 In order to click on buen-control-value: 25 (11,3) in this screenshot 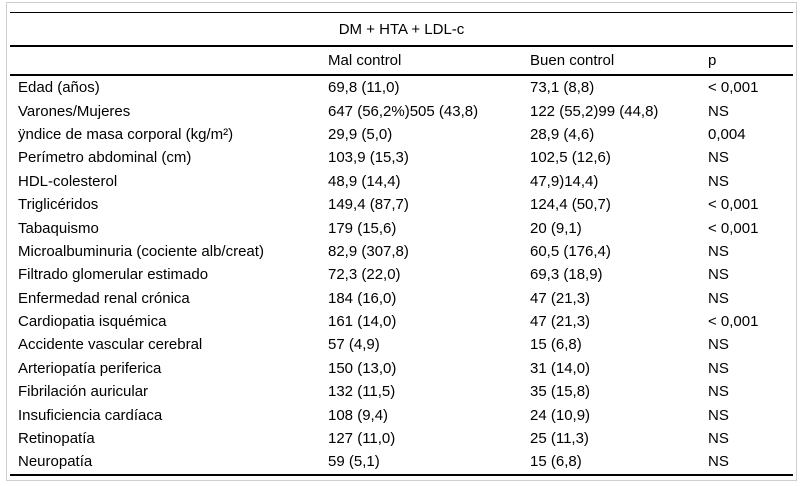, I will do `click(559, 439)`.